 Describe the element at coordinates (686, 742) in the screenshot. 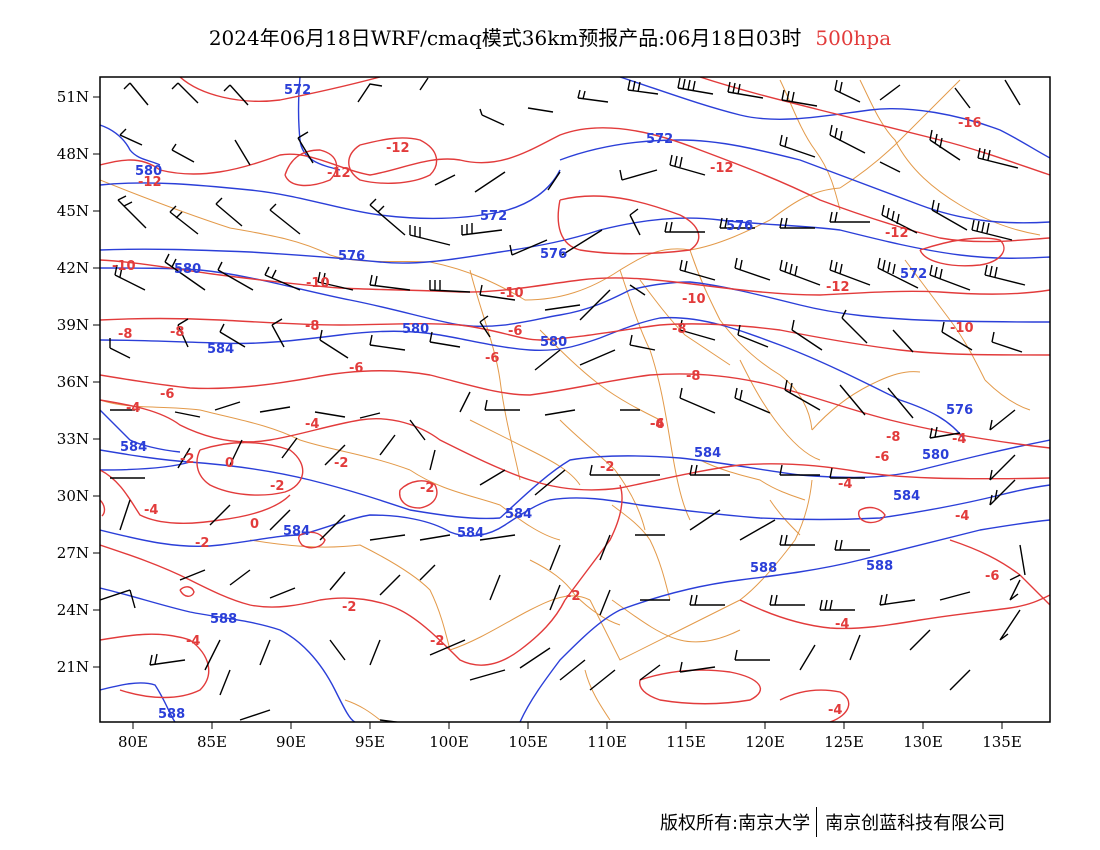

I see `x-tick-label: 115E` at that location.